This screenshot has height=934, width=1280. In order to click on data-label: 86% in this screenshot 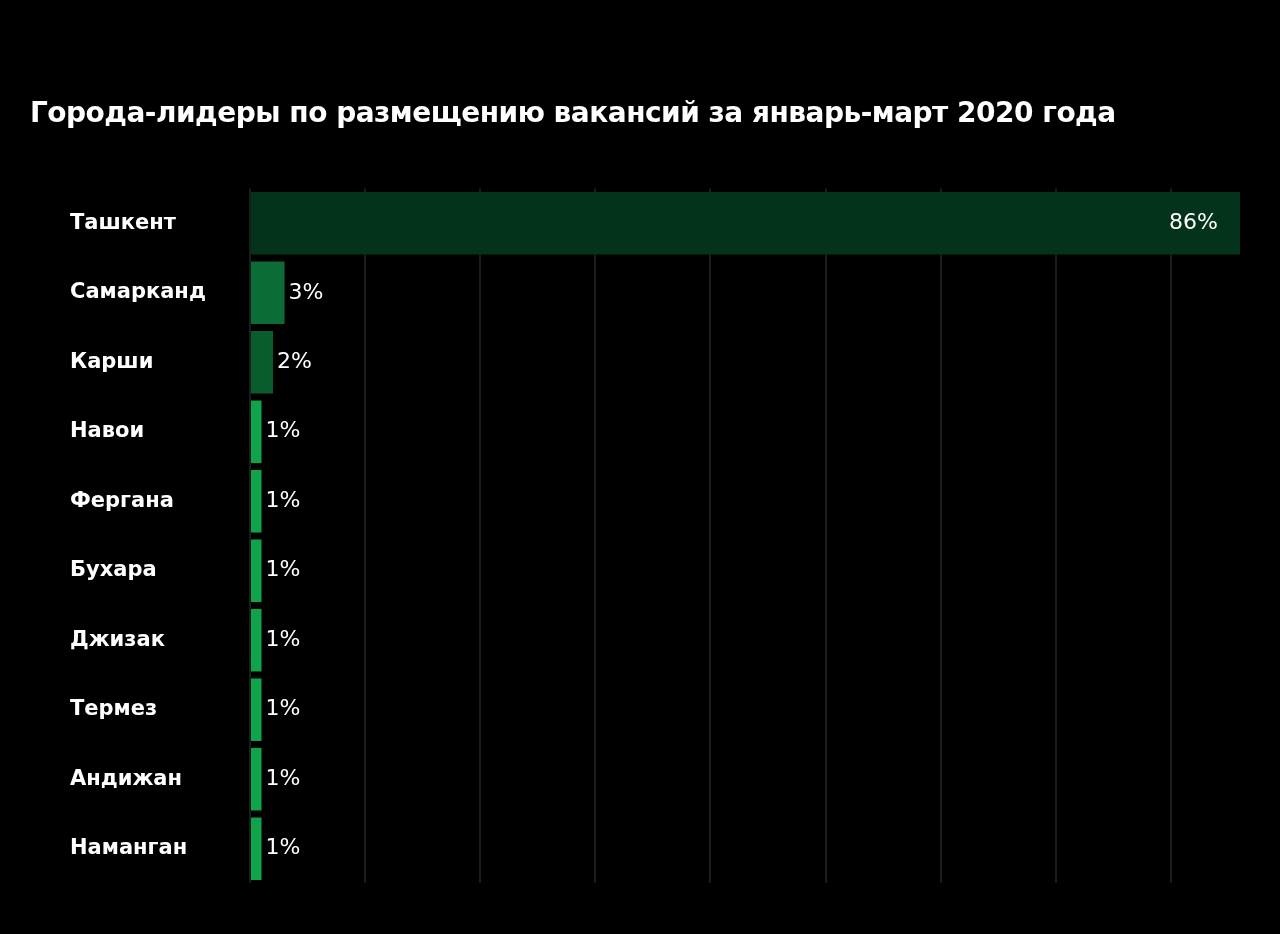, I will do `click(1193, 222)`.